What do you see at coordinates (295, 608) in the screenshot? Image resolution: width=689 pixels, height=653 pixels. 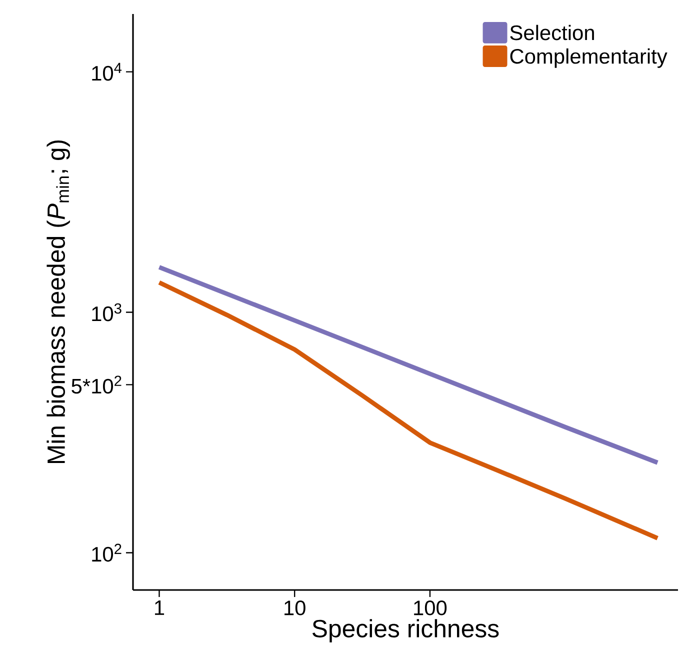 I see `x-tick-label: 10` at bounding box center [295, 608].